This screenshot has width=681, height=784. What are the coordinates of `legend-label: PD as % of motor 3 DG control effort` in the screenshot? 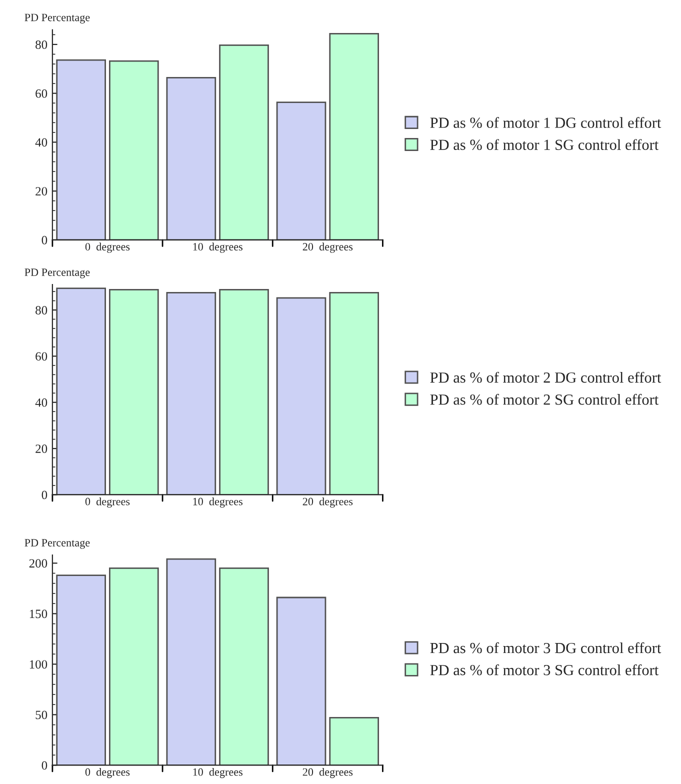 It's located at (546, 648).